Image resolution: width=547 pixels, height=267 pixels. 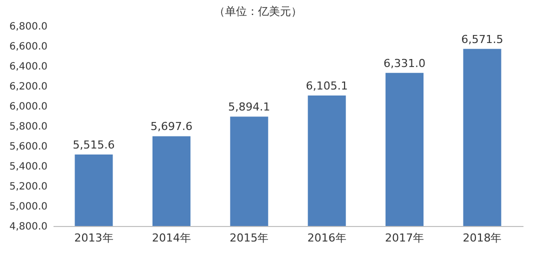 What do you see at coordinates (482, 238) in the screenshot?
I see `x-tick-label: 2018年` at bounding box center [482, 238].